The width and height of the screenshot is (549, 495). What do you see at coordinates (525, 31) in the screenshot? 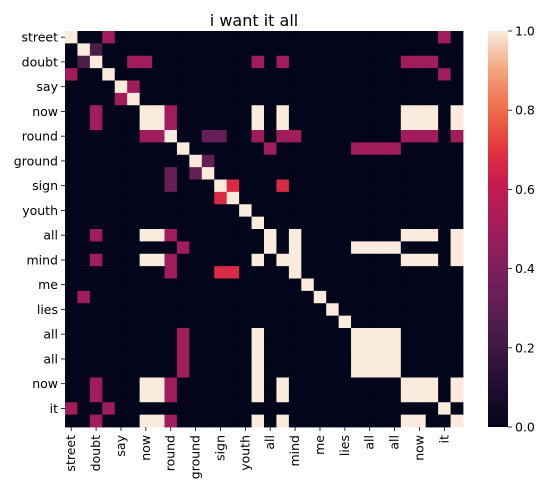
I see `colorbar-tick-label: 1.0` at bounding box center [525, 31].